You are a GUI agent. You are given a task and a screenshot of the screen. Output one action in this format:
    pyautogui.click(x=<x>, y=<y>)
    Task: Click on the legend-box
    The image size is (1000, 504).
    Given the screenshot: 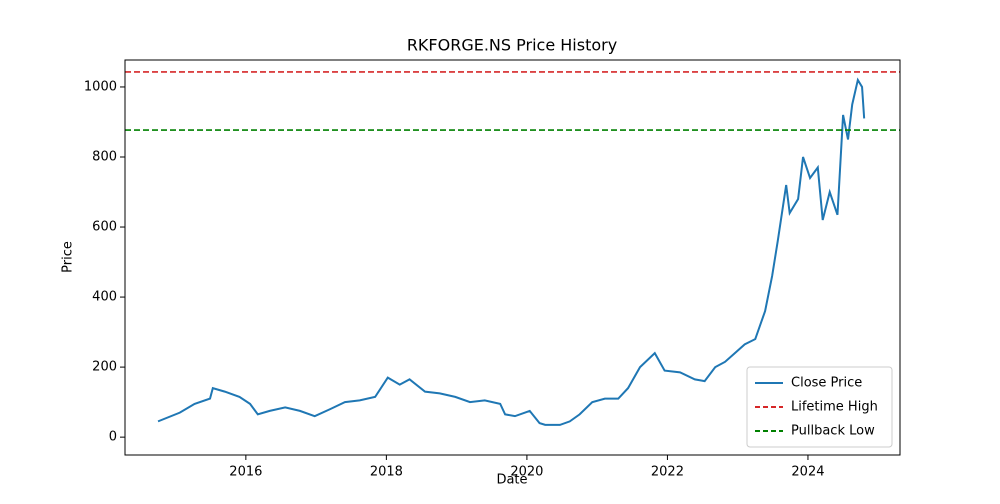 What is the action you would take?
    pyautogui.click(x=819, y=407)
    